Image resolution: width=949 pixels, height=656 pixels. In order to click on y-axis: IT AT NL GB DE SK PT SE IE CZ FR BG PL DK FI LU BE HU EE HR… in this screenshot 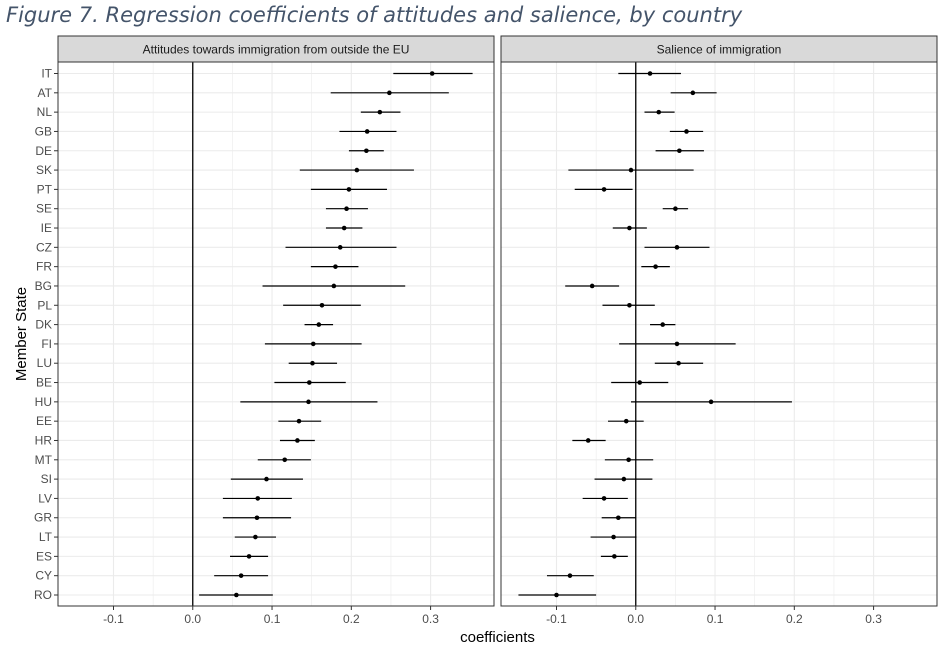, I will do `click(46, 334)`.